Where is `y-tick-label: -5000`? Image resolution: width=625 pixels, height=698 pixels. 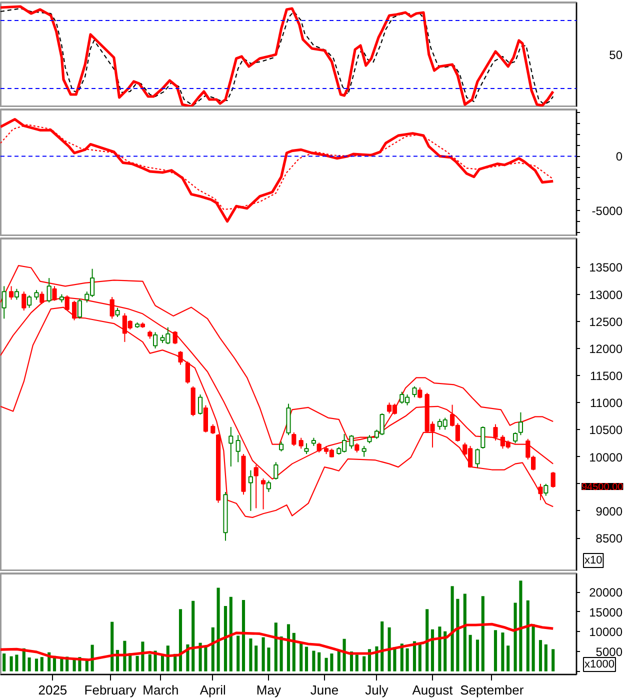 y-tick-label: -5000 is located at coordinates (607, 211).